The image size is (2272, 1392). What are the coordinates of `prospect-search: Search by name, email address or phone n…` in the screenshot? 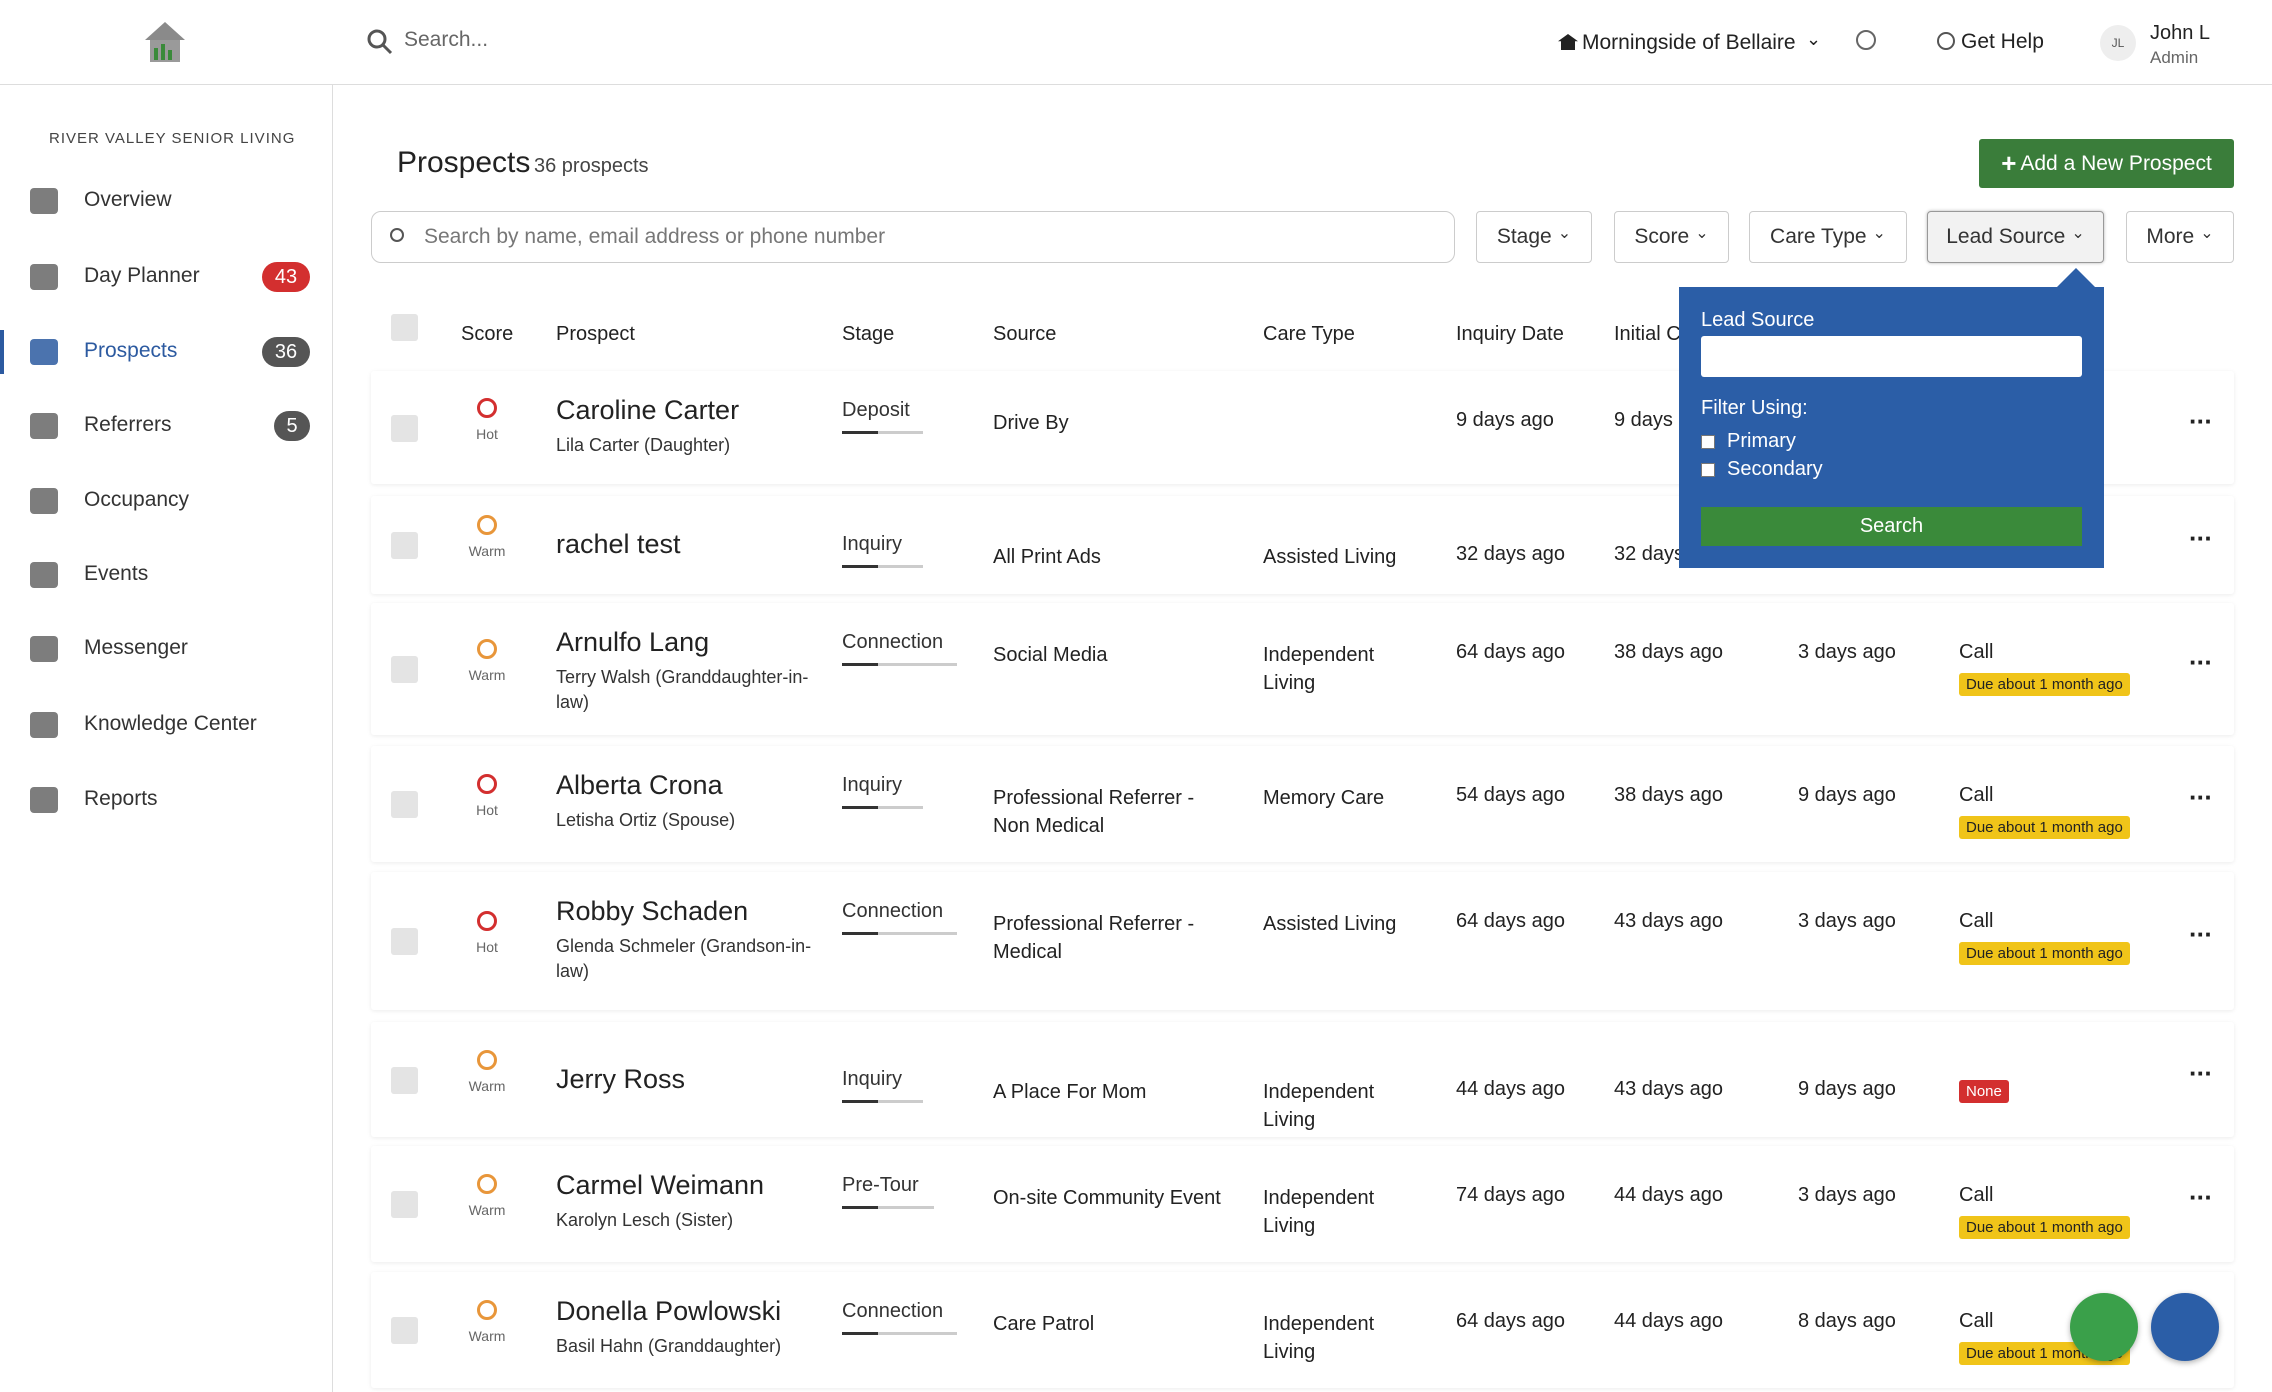 It's located at (913, 237).